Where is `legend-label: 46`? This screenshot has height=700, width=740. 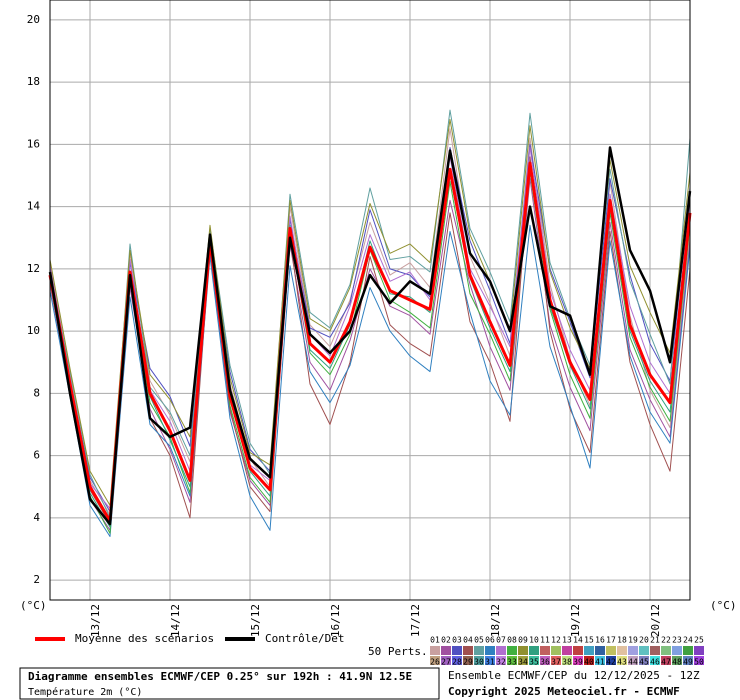 legend-label: 46 is located at coordinates (655, 662).